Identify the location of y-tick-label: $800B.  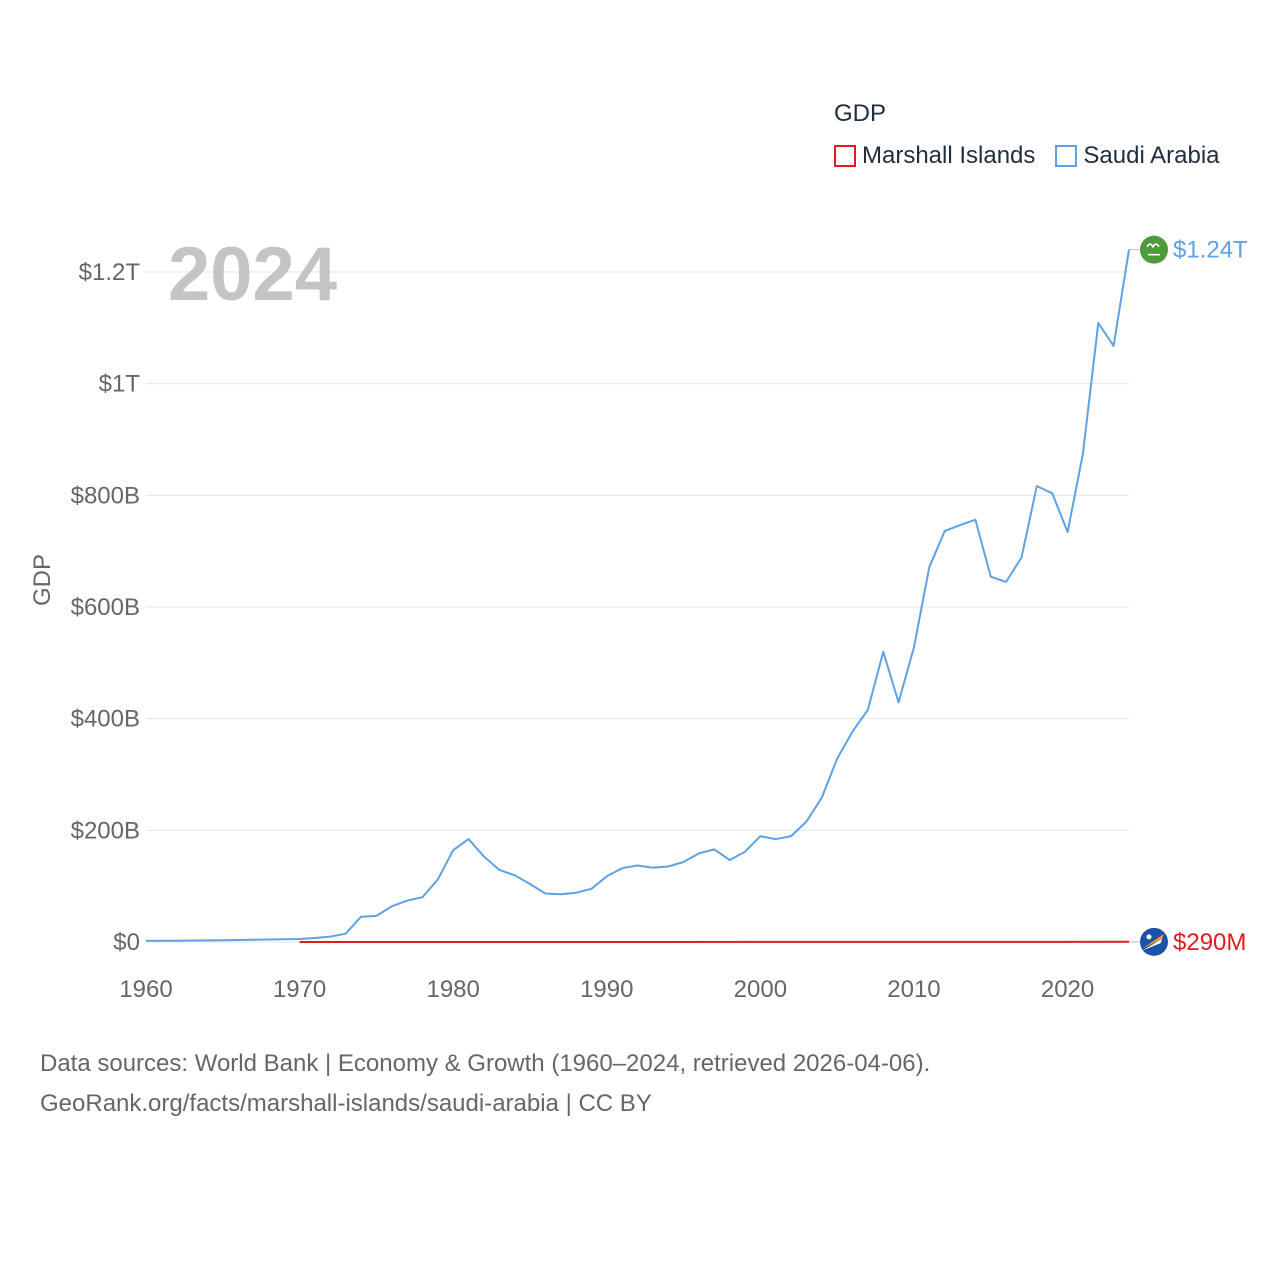
(105, 495).